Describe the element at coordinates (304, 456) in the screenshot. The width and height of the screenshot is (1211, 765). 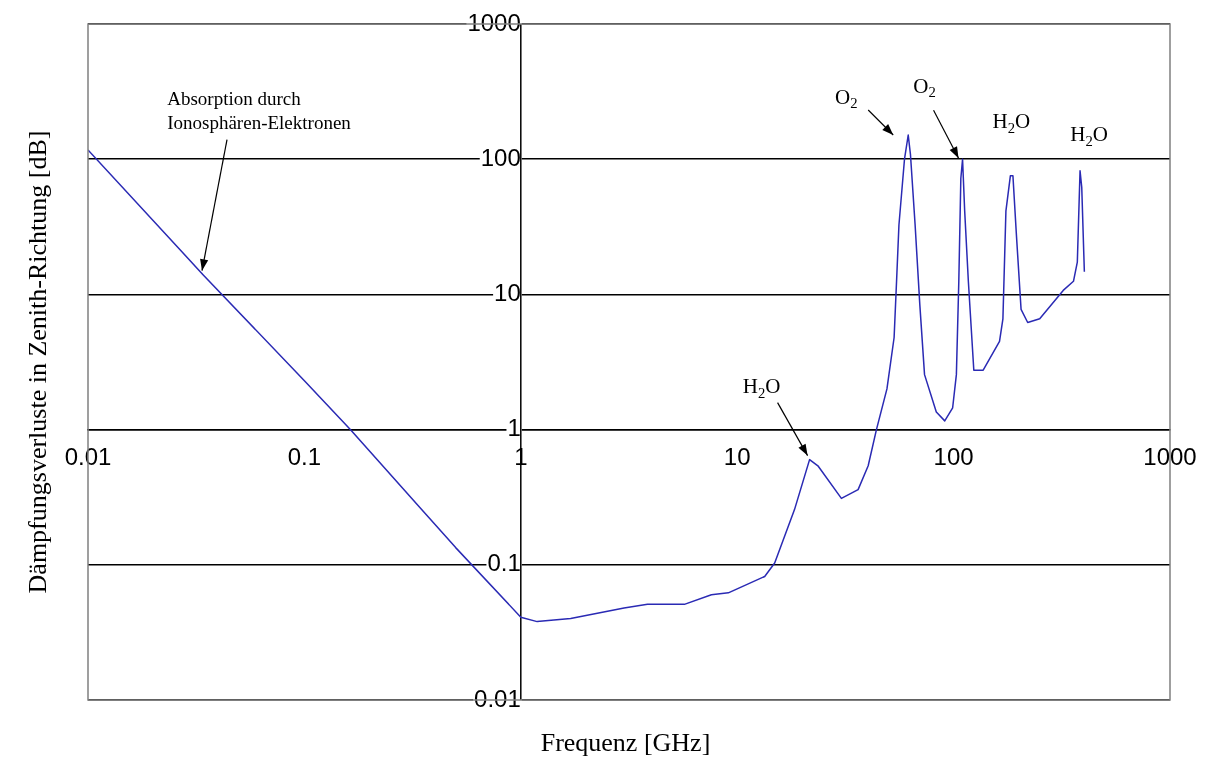
I see `x-tick-label: 0.1` at that location.